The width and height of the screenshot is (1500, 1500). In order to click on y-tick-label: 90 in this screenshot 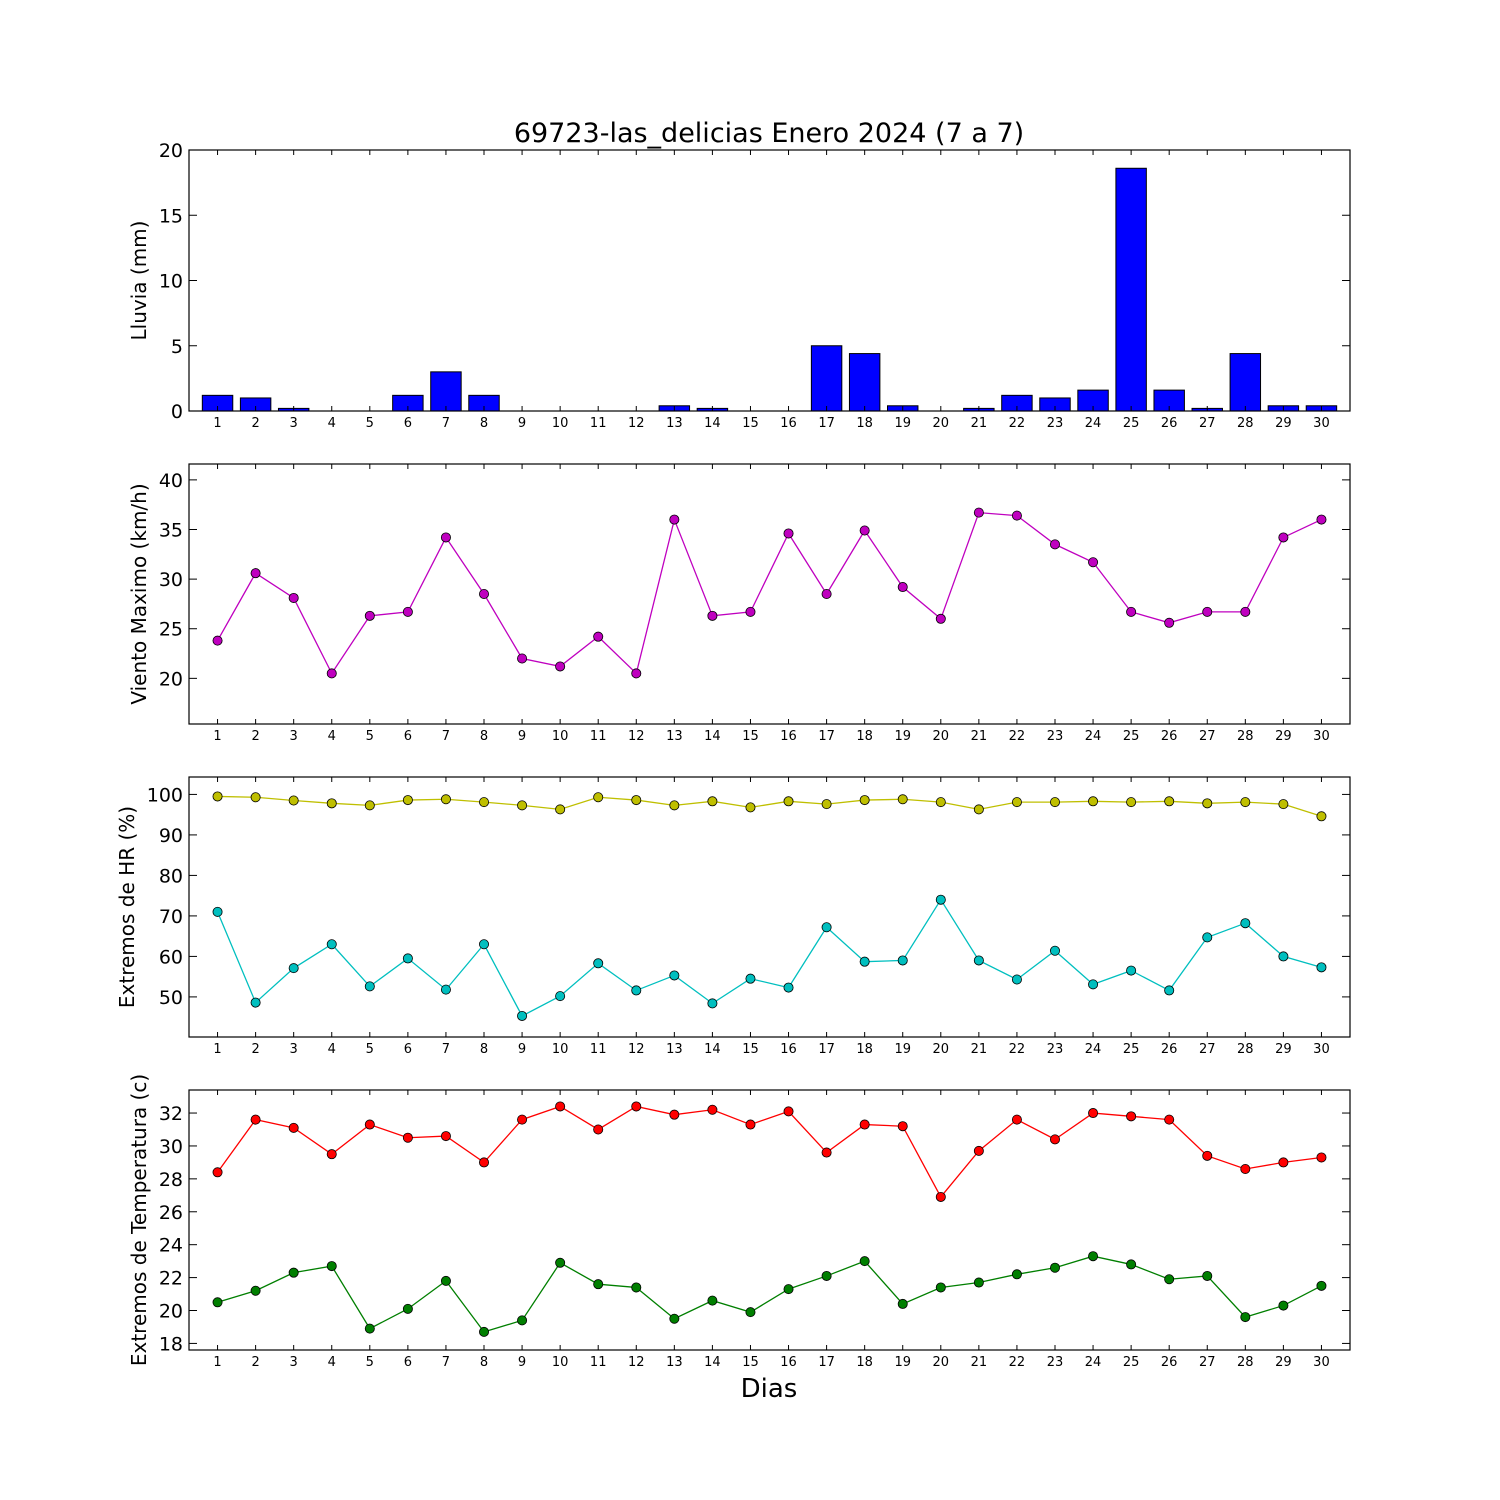, I will do `click(171, 836)`.